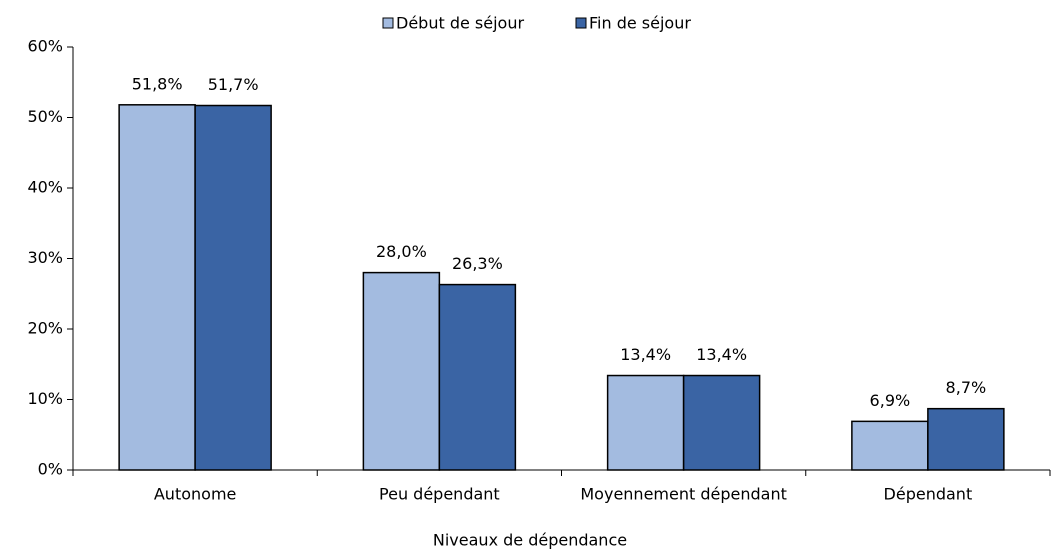 This screenshot has height=552, width=1053. What do you see at coordinates (401, 251) in the screenshot?
I see `value-label: 28,0%` at bounding box center [401, 251].